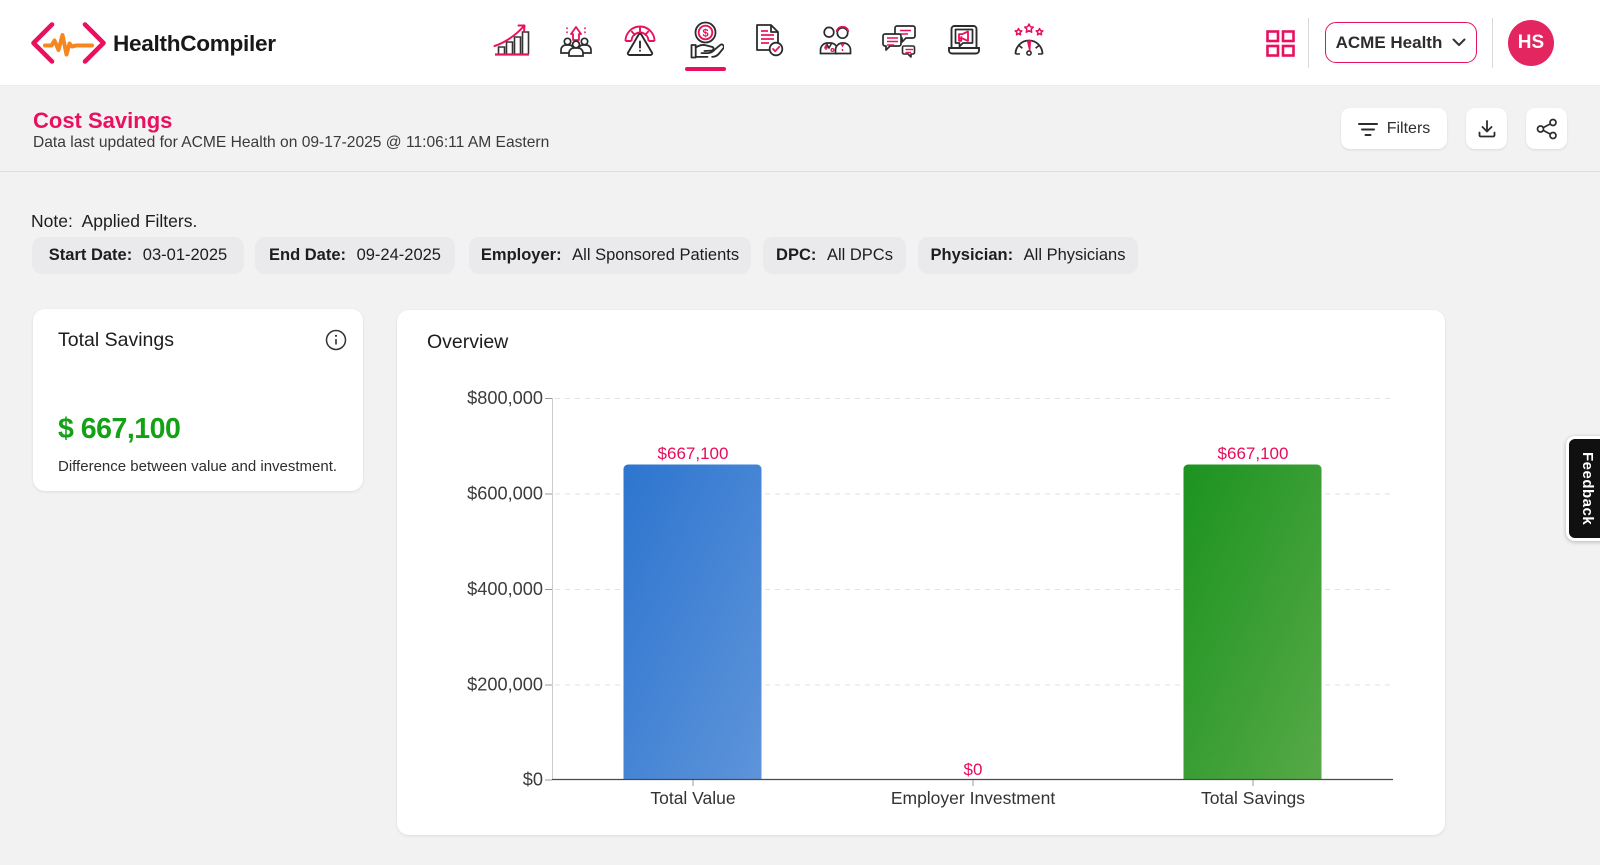  Describe the element at coordinates (505, 494) in the screenshot. I see `svg-text: $600,000` at that location.